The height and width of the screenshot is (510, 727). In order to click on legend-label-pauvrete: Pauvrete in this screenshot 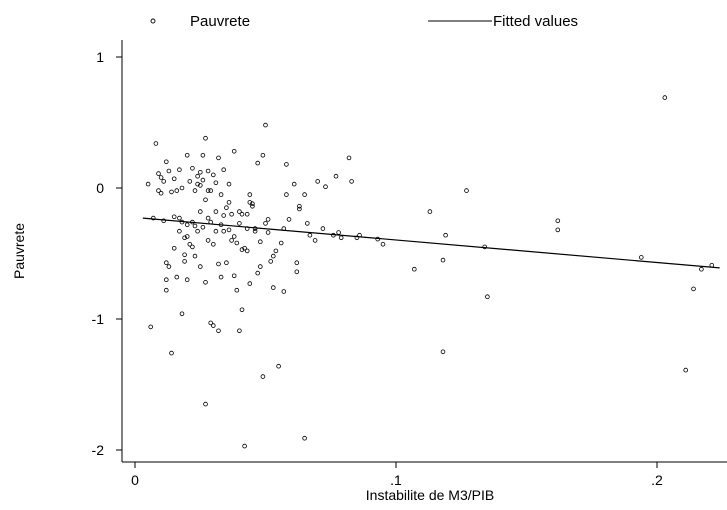, I will do `click(220, 21)`.